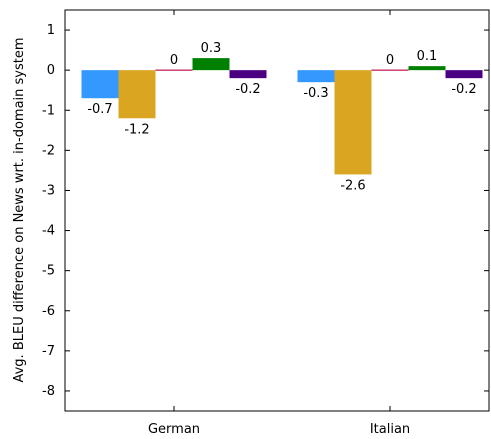 The image size is (491, 439). I want to click on y-tick-label: -4, so click(48, 231).